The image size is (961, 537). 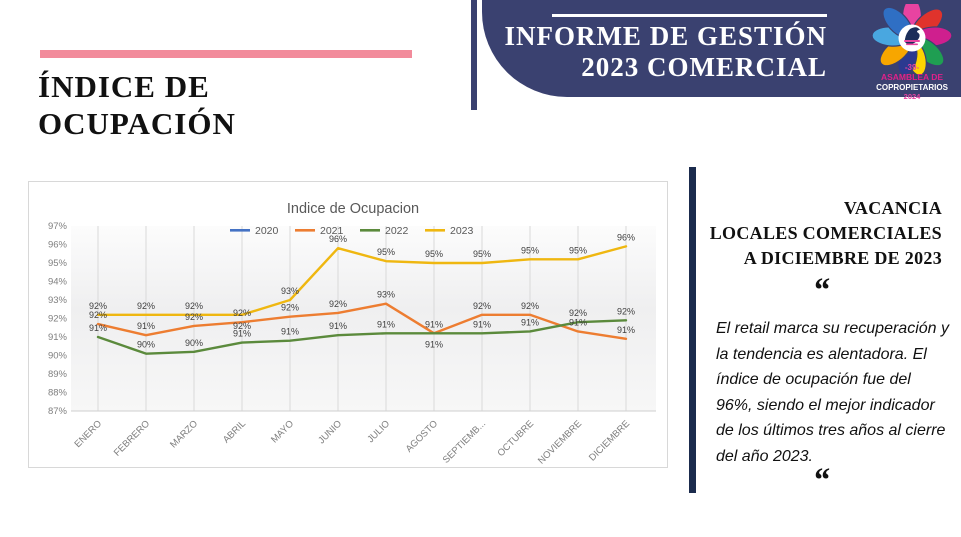 What do you see at coordinates (821, 290) in the screenshot?
I see `quote-open-mark: “` at bounding box center [821, 290].